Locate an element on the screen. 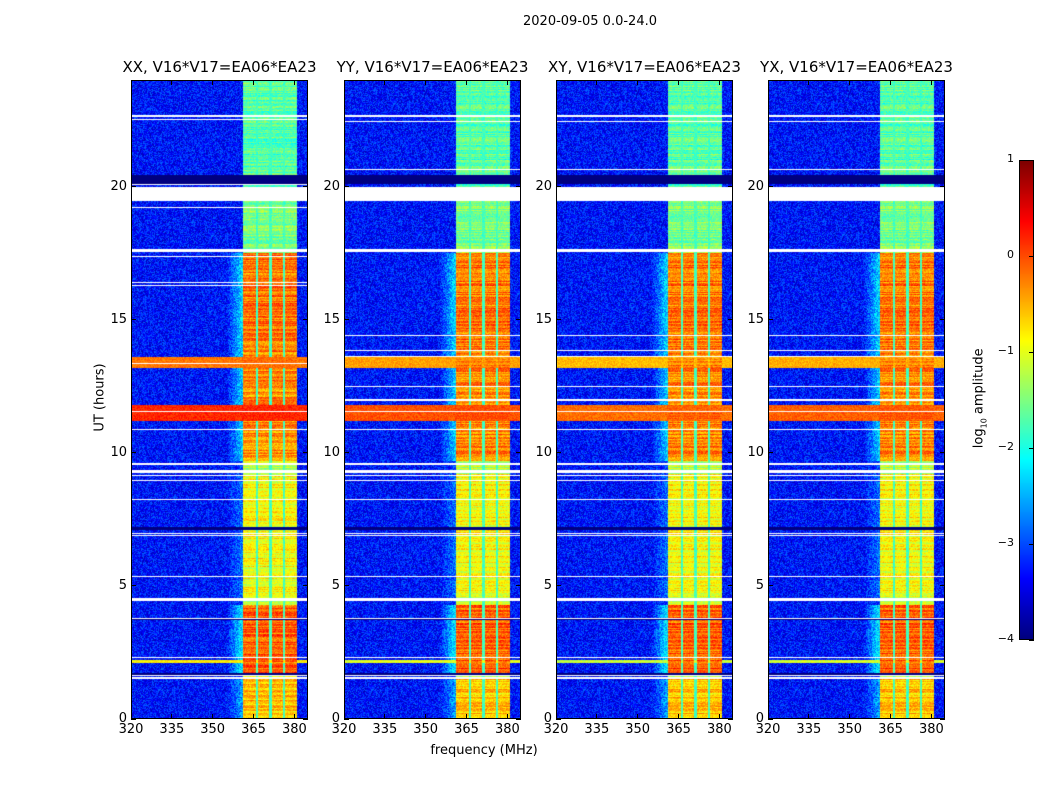 The image size is (1050, 800). panel-title: XX, V16*V17=EA06*EA23 is located at coordinates (219, 67).